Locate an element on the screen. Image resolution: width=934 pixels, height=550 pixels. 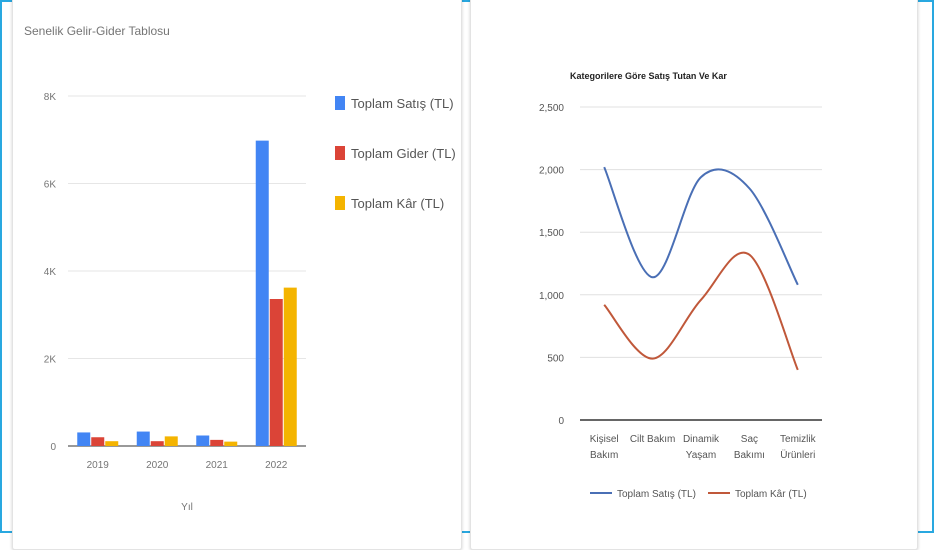
y-tick-label: 2K is located at coordinates (50, 360).